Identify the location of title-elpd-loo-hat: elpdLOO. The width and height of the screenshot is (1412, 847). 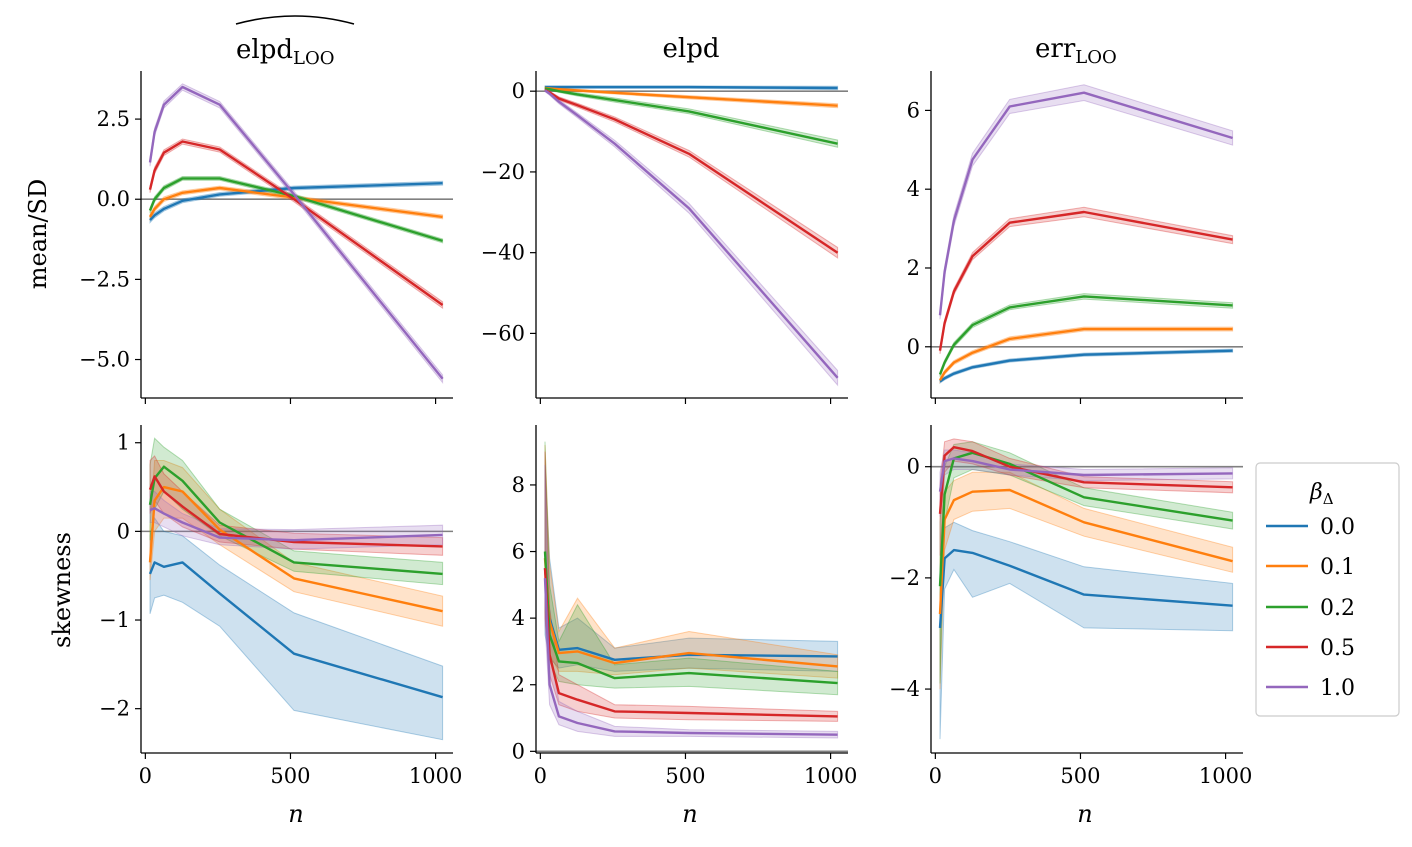
(295, 42).